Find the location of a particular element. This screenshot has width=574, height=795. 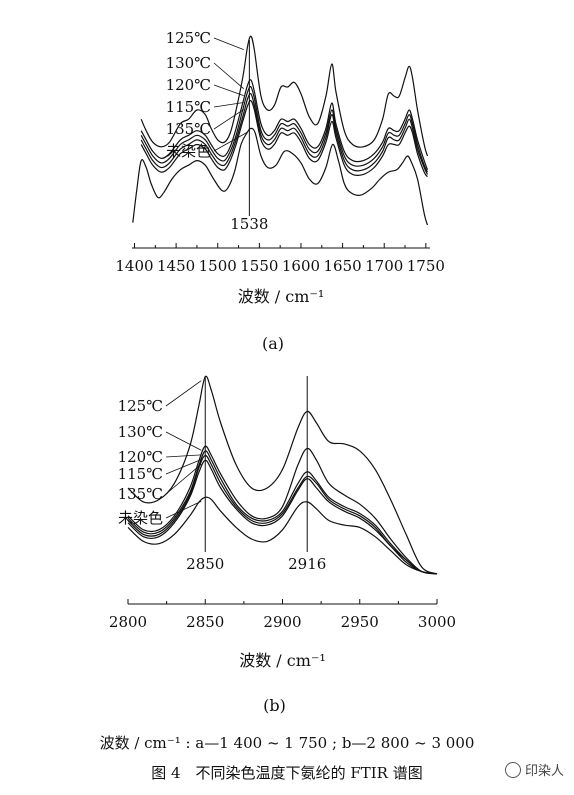

wechat-icon is located at coordinates (512, 770).